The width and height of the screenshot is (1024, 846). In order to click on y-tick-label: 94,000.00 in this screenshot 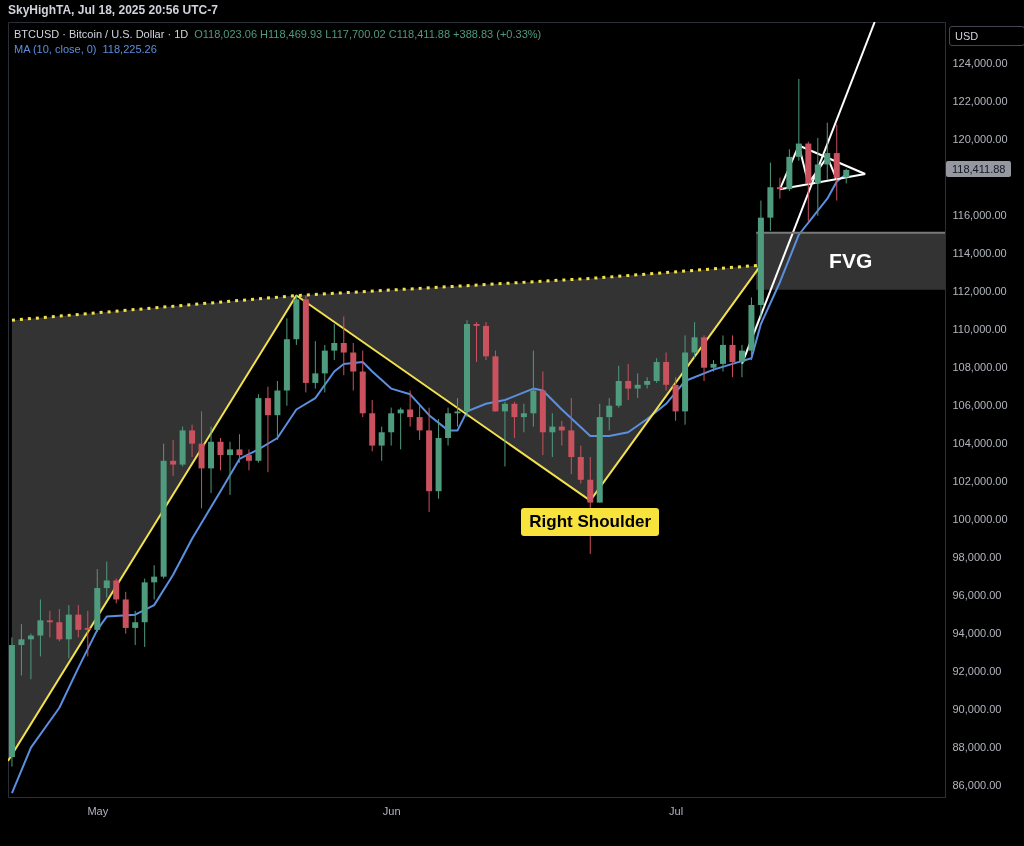, I will do `click(977, 633)`.